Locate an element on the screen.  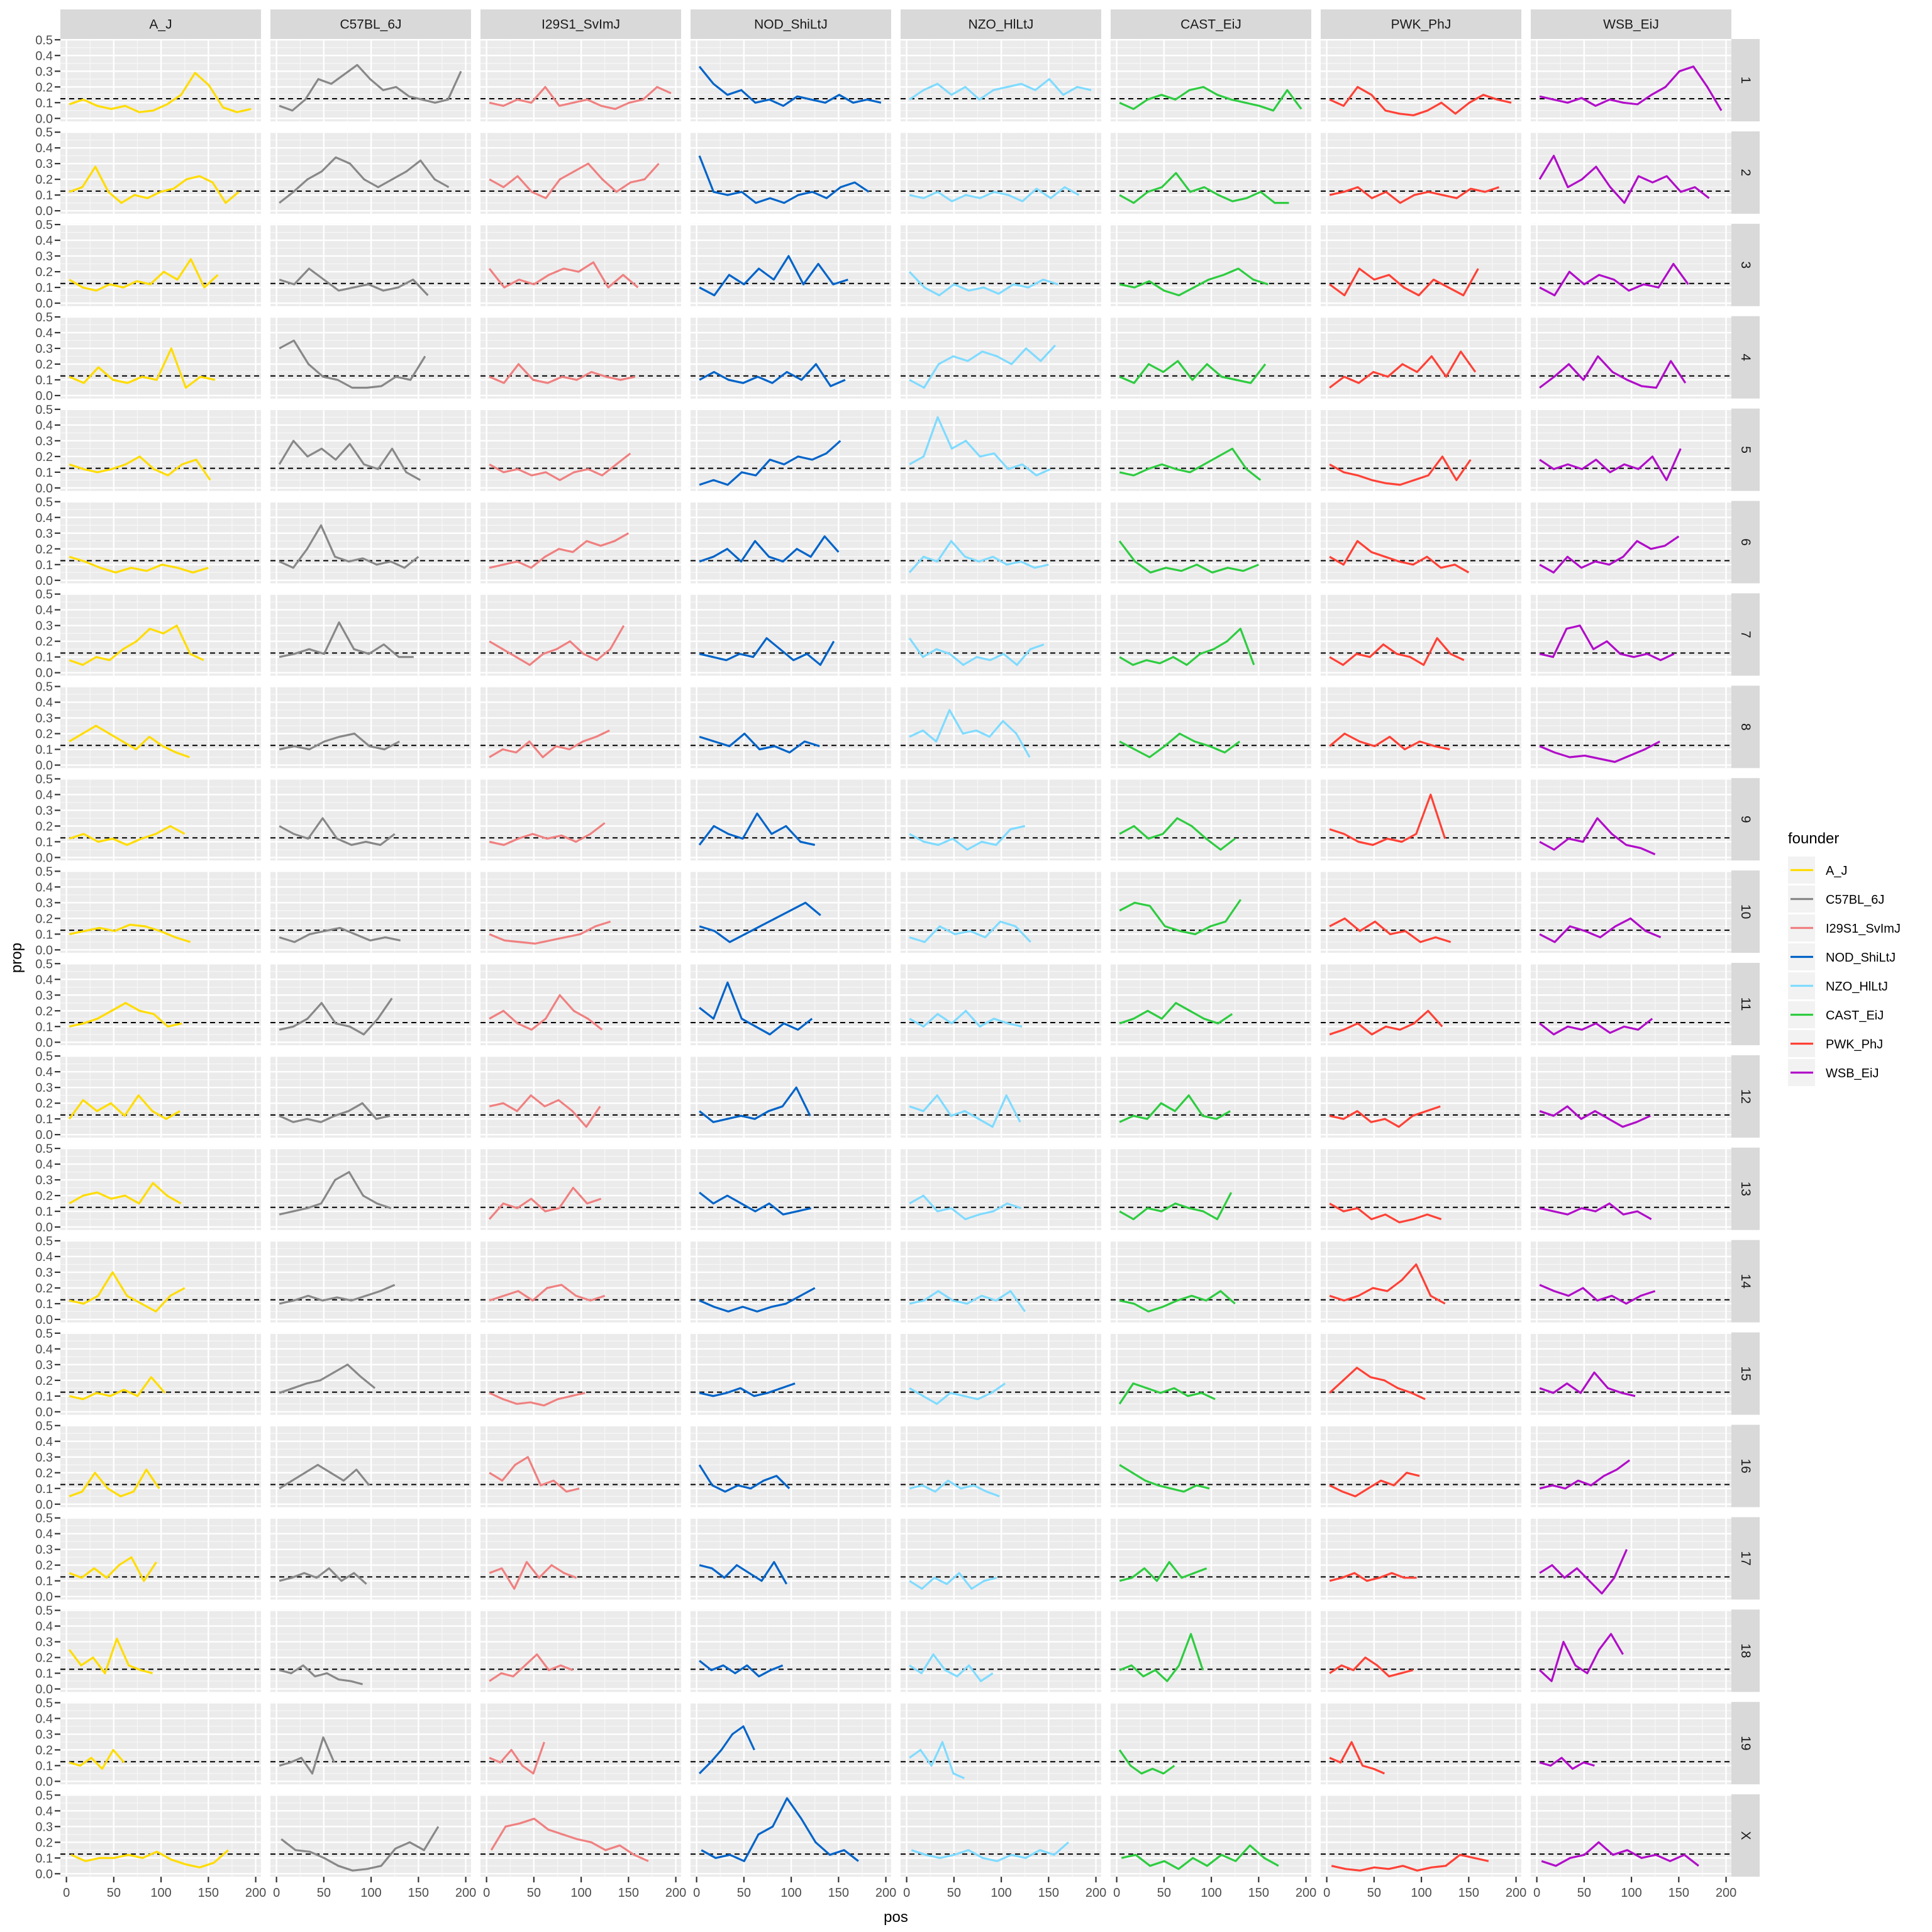
strip-chr-11: 11 is located at coordinates (1745, 1004).